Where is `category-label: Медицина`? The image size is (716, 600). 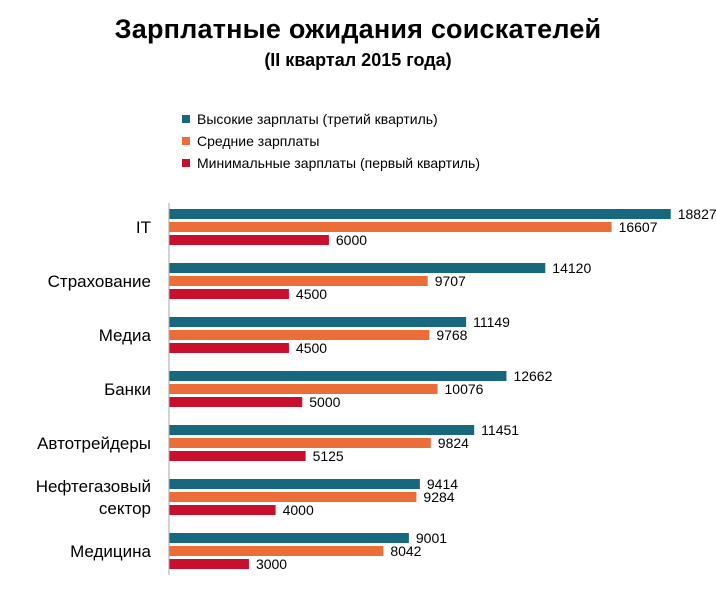
category-label: Медицина is located at coordinates (110, 551).